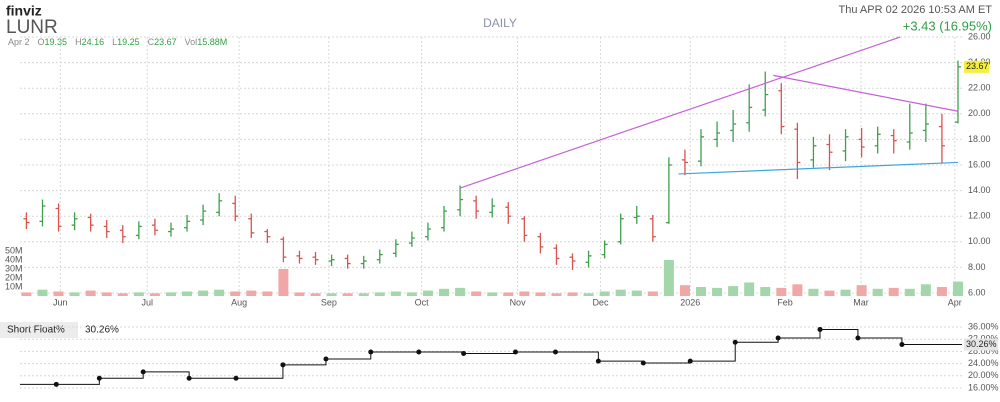  I want to click on last-price-box, so click(976, 66).